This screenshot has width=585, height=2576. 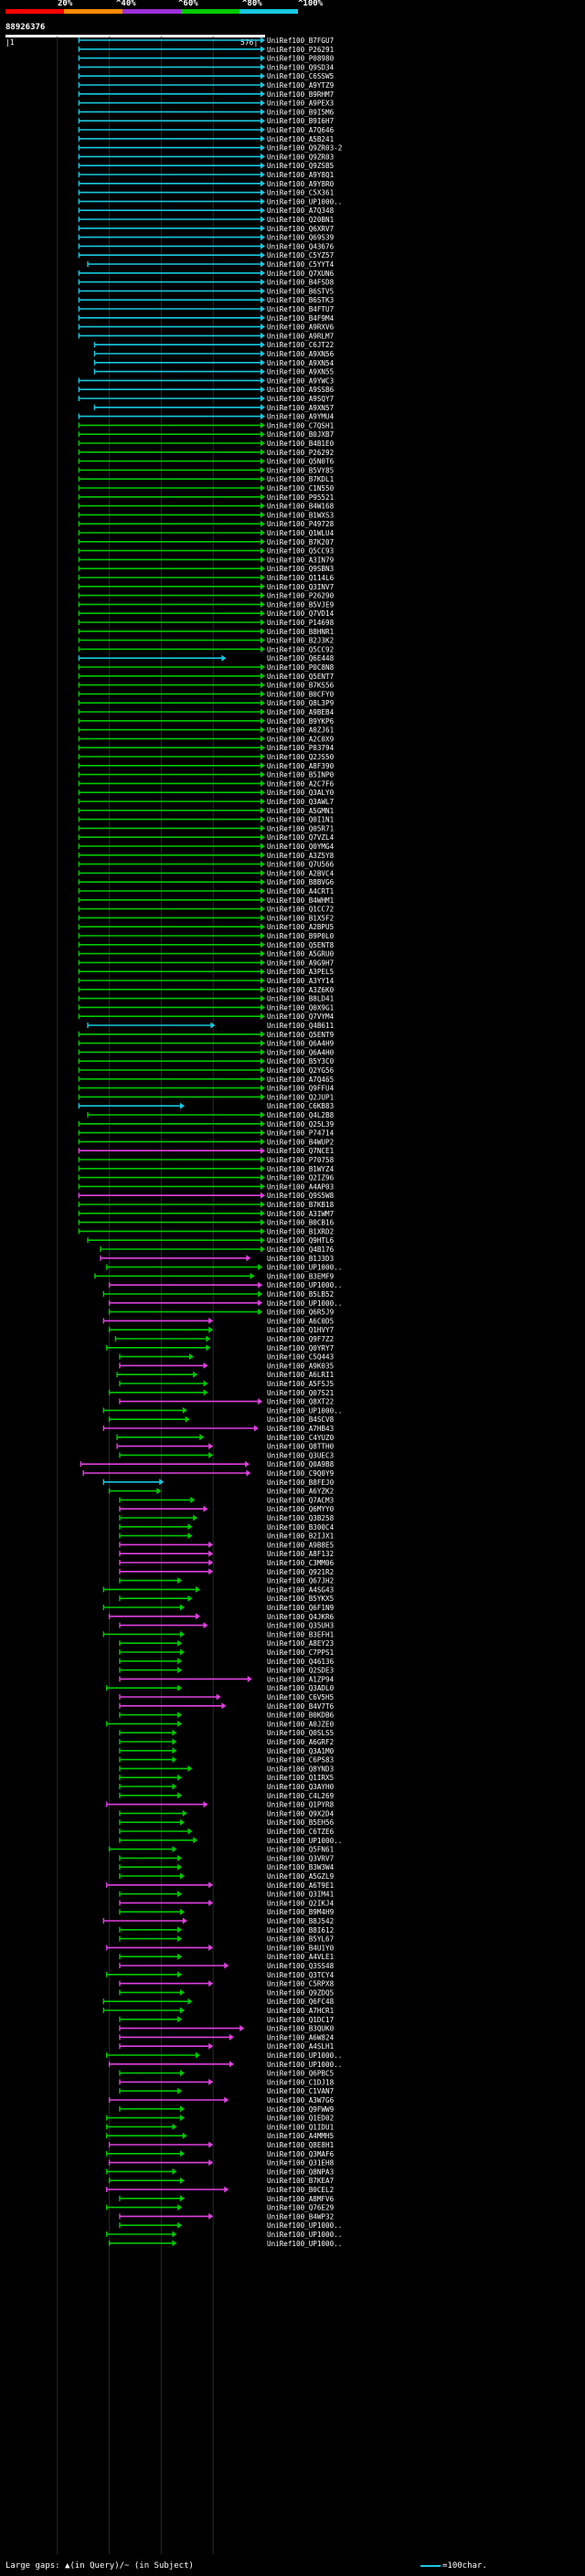 I want to click on hit-label: UniRef100_A8EY23, so click(x=300, y=1643).